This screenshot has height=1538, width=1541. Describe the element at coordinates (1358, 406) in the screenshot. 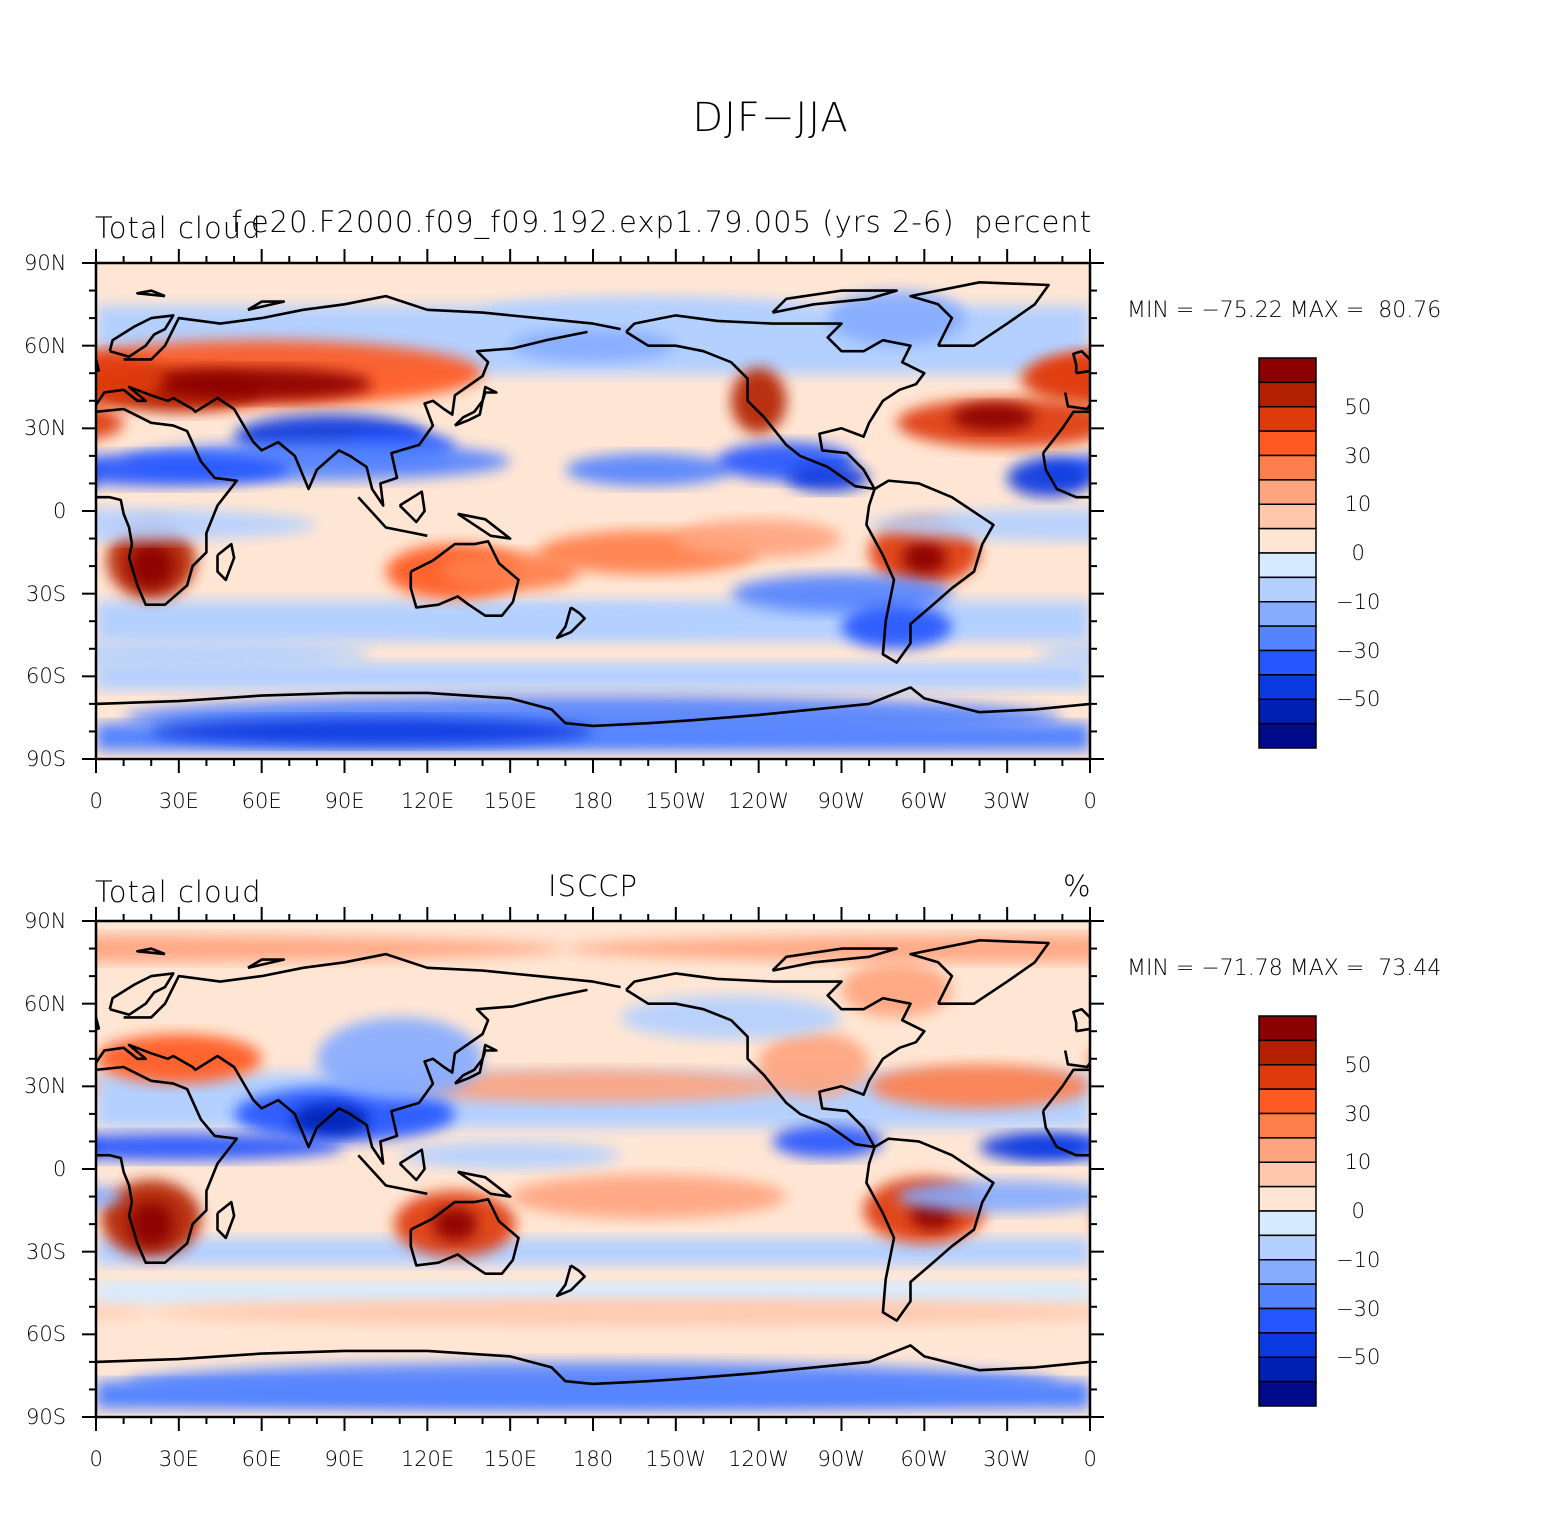

I see `colorbar-label: 50` at that location.